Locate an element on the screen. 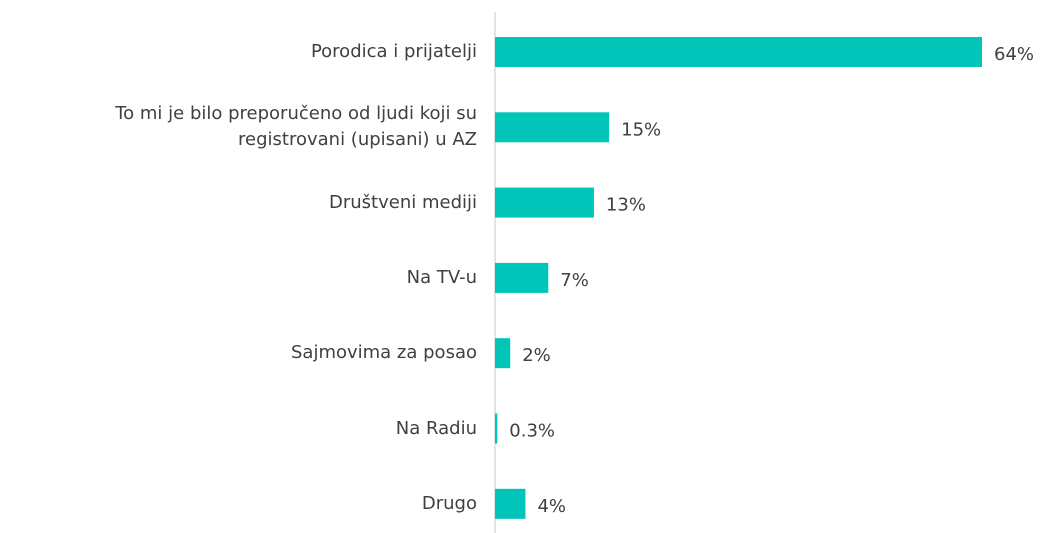 The image size is (1044, 533). value-label: 2% is located at coordinates (536, 355).